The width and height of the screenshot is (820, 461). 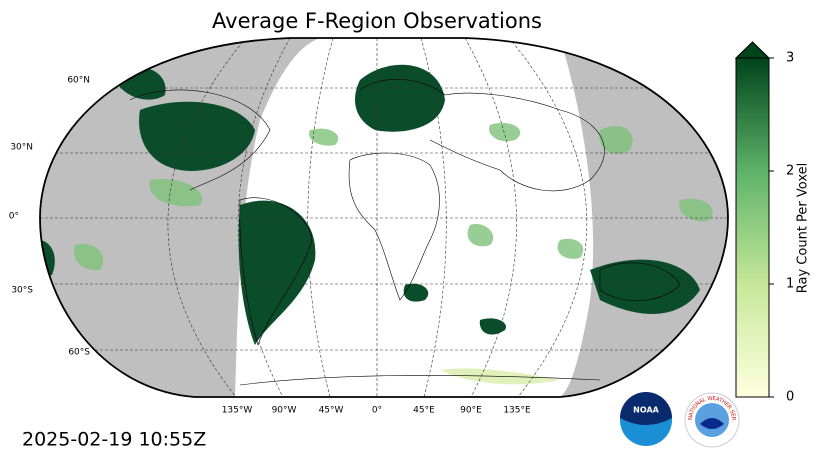 What do you see at coordinates (790, 397) in the screenshot?
I see `colorbar-tick-label: 0` at bounding box center [790, 397].